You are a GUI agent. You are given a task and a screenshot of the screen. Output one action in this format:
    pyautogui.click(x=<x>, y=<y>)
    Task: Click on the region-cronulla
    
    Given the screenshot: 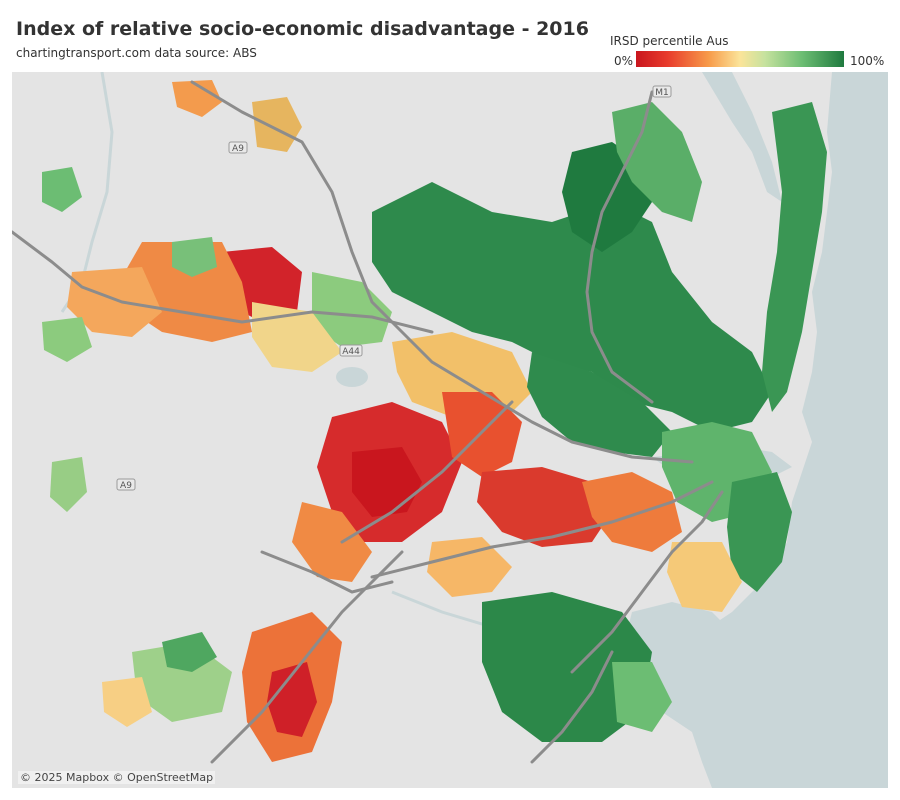 What is the action you would take?
    pyautogui.click(x=642, y=697)
    